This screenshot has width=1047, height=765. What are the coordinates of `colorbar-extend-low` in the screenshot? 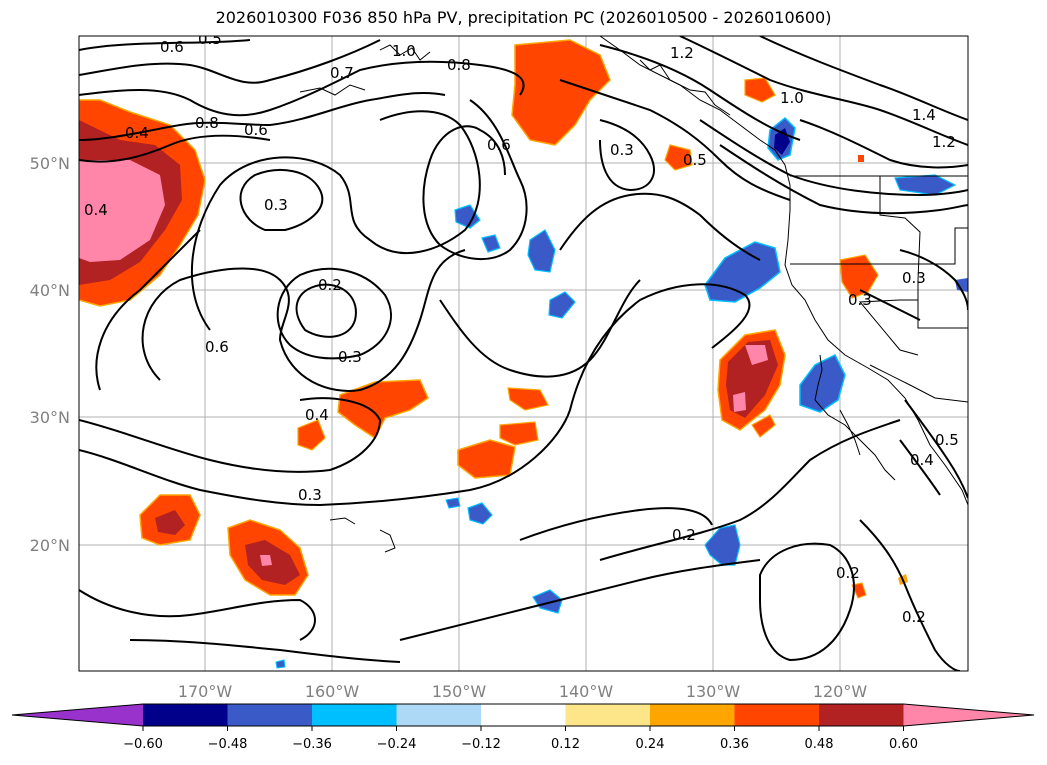 It's located at (77, 715).